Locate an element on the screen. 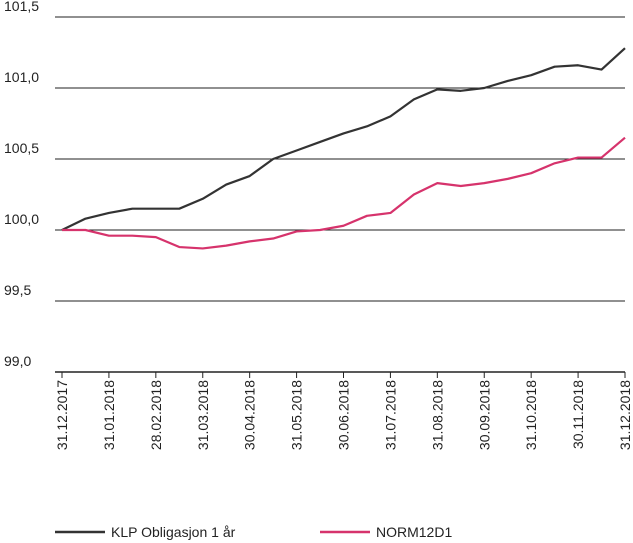 This screenshot has height=543, width=633. x-tick-label: 31.12.2017 is located at coordinates (62, 415).